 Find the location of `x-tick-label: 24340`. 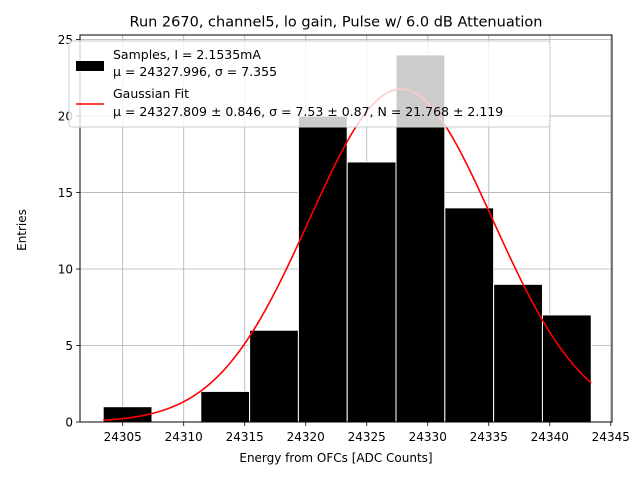

x-tick-label: 24340 is located at coordinates (550, 437).